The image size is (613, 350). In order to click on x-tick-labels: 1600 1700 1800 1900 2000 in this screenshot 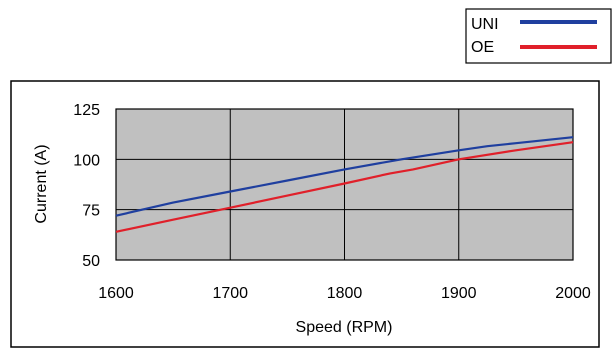, I will do `click(344, 293)`.